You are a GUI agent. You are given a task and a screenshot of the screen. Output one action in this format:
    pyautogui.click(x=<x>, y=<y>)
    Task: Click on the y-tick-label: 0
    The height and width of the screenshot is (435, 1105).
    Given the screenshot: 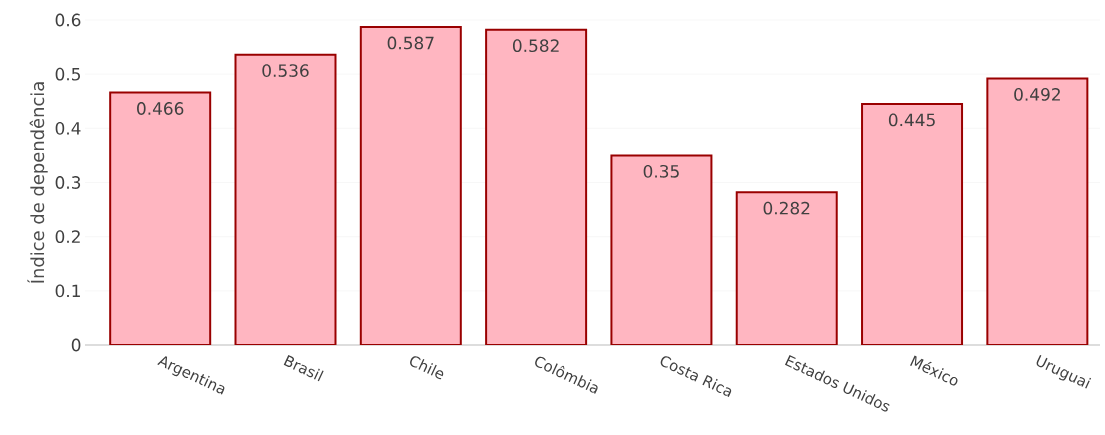 What is the action you would take?
    pyautogui.click(x=76, y=345)
    